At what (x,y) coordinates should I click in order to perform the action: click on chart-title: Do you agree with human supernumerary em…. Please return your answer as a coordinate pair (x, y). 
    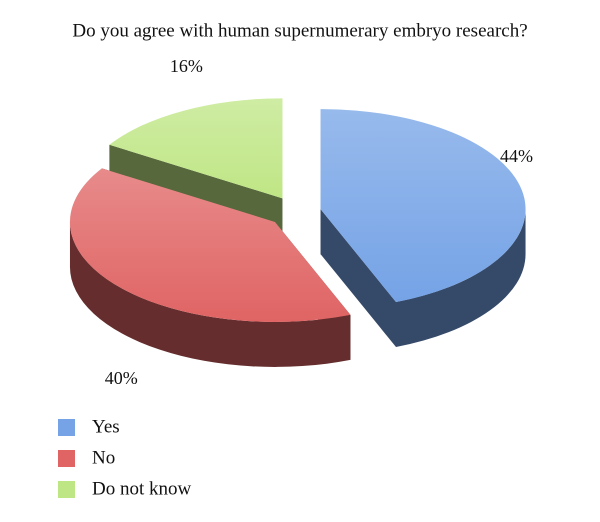
    Looking at the image, I should click on (299, 30).